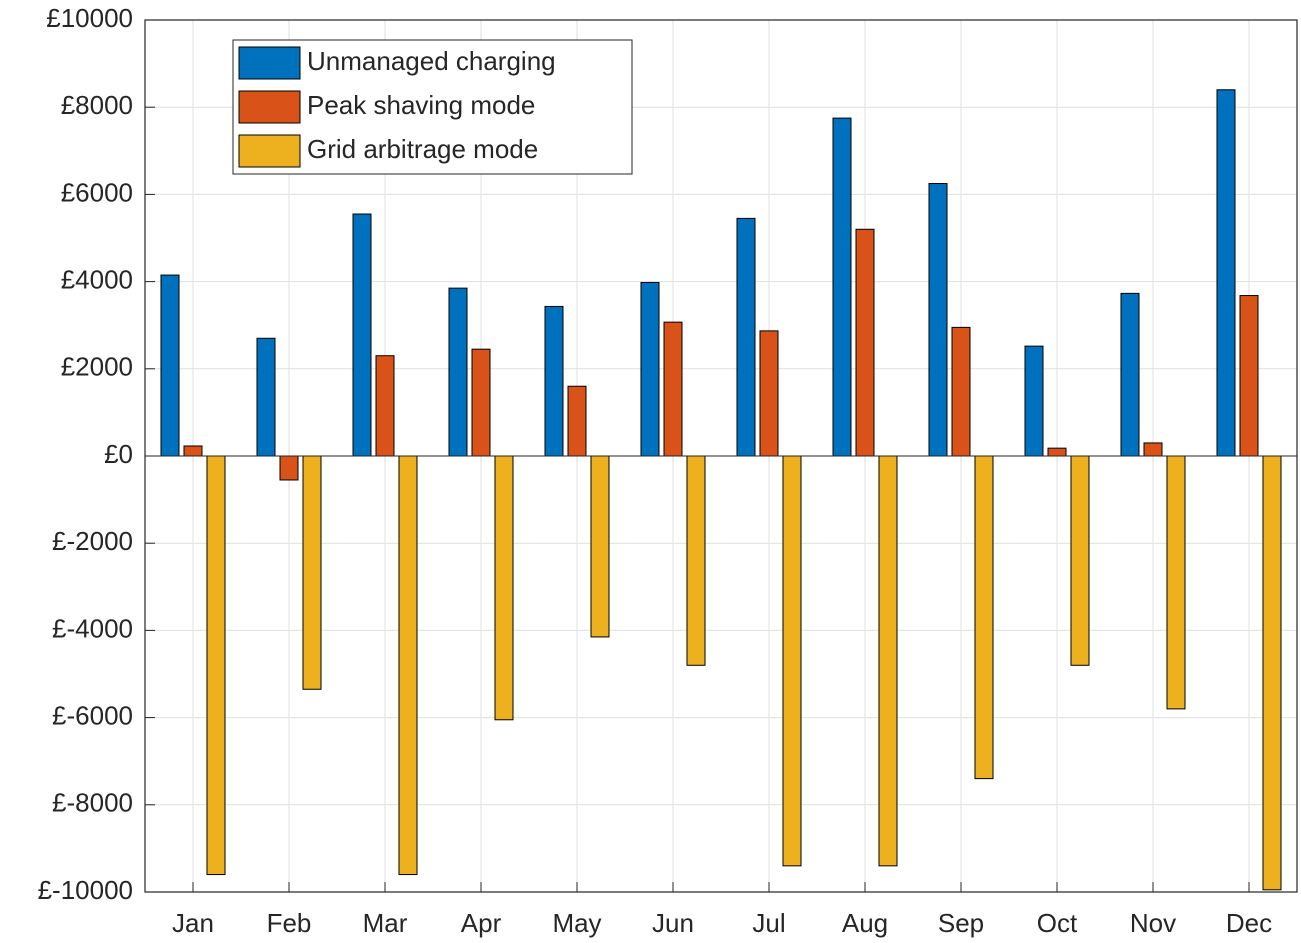  What do you see at coordinates (97, 192) in the screenshot?
I see `y-tick-label: £6000` at bounding box center [97, 192].